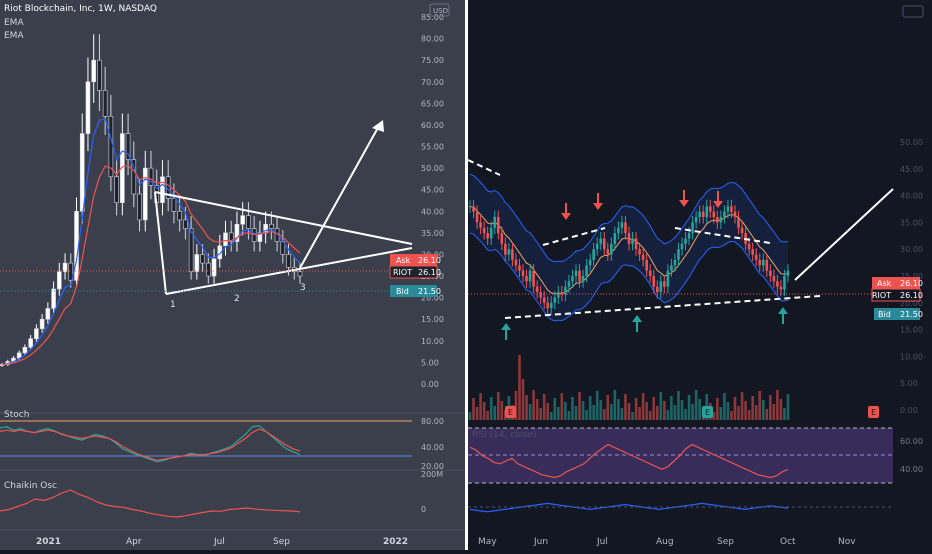  I want to click on earnings-marker-2-label: E, so click(707, 412).